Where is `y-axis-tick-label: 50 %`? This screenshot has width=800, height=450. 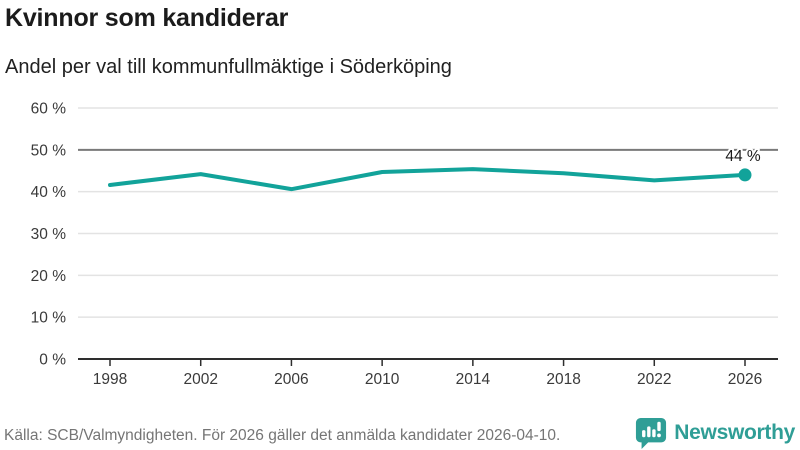 y-axis-tick-label: 50 % is located at coordinates (49, 150).